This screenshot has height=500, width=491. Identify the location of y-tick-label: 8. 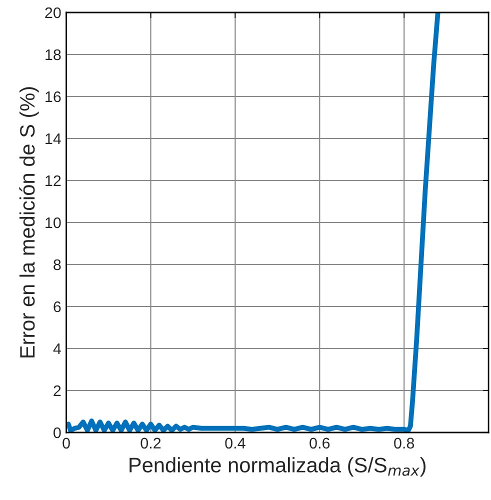
(57, 264).